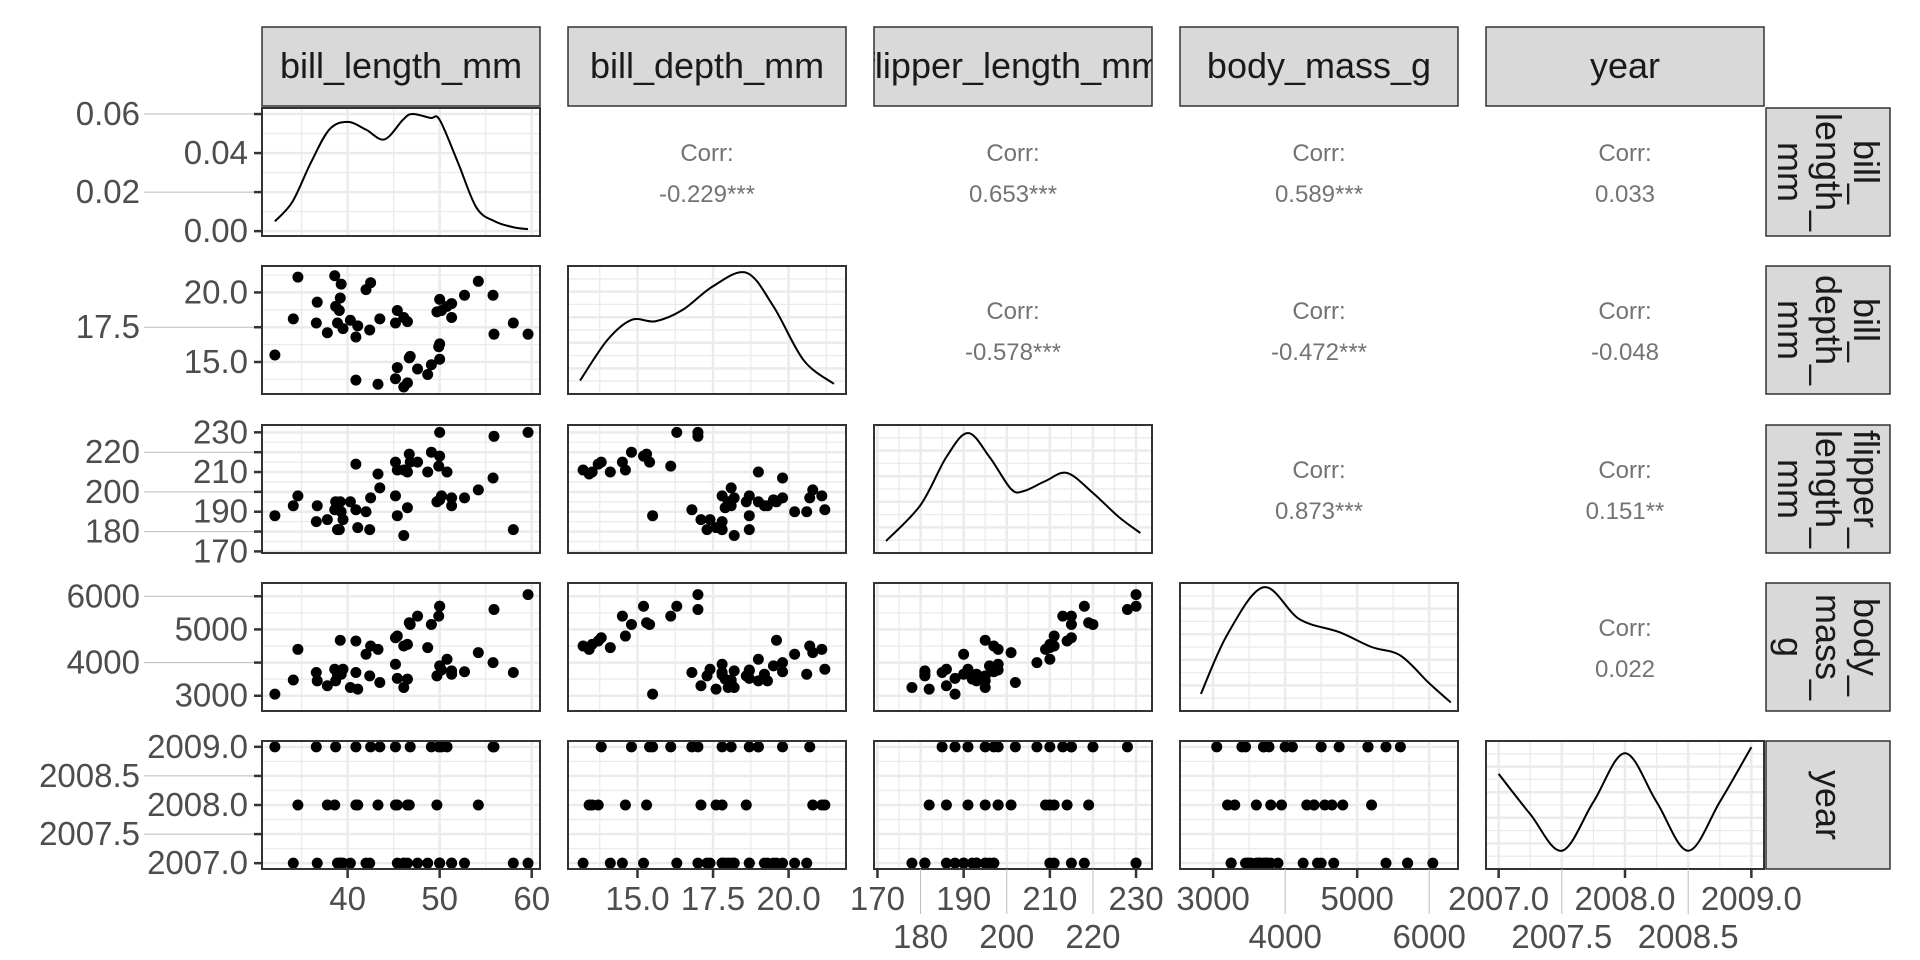 This screenshot has height=960, width=1920. What do you see at coordinates (1319, 332) in the screenshot?
I see `corr-panel-bill_depth_mm-body_mass_g: Corr: -0.472***` at bounding box center [1319, 332].